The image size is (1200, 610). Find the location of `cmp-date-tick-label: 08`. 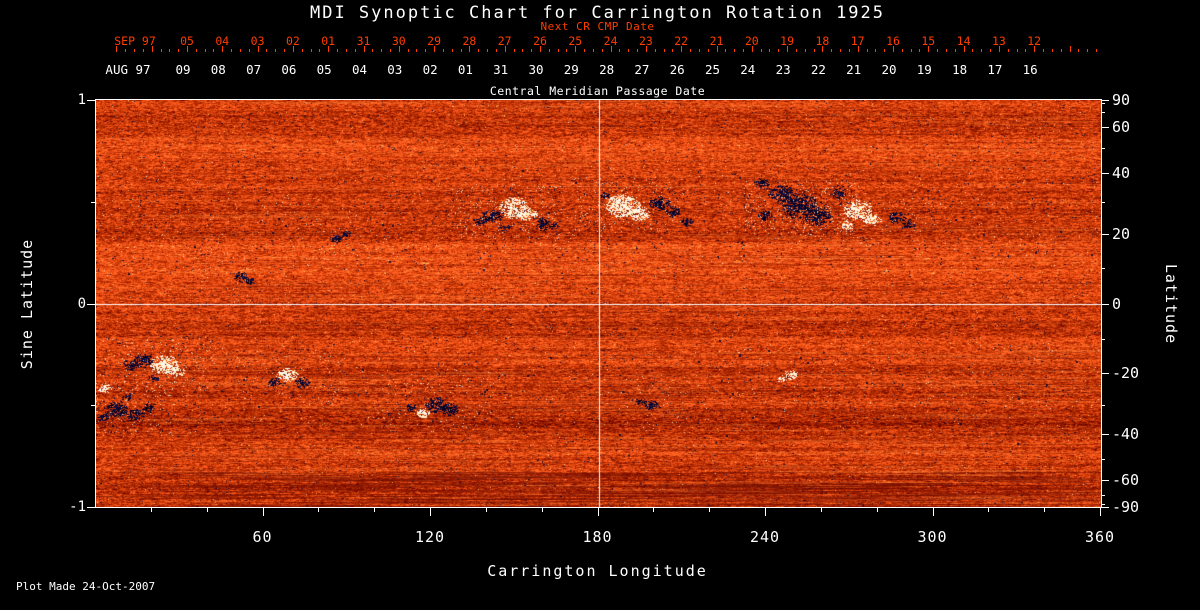

cmp-date-tick-label: 08 is located at coordinates (218, 69).